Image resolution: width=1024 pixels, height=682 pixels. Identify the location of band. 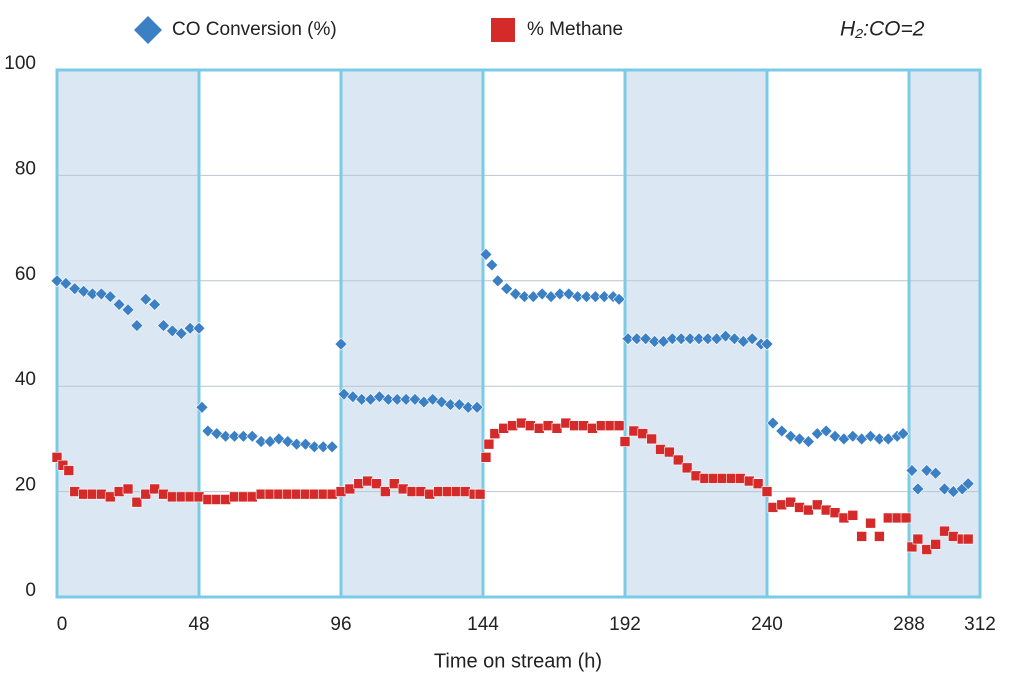
(412, 333).